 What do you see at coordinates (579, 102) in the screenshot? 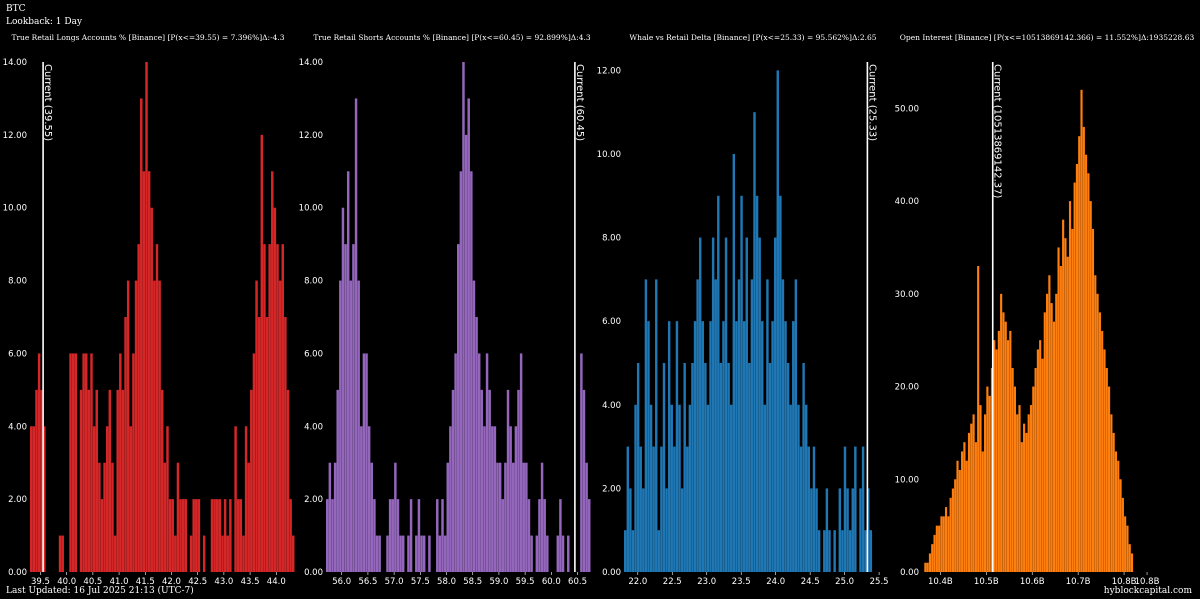
I see `current-value-label: Current (60.45)` at bounding box center [579, 102].